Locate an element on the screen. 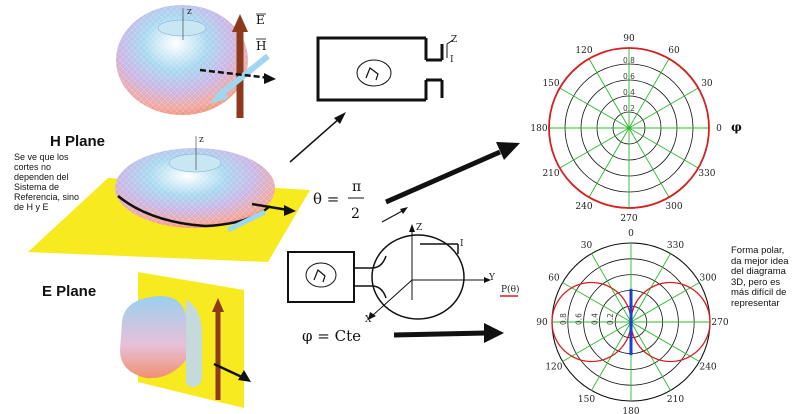 Image resolution: width=797 pixels, height=414 pixels. propagation-arrow-h is located at coordinates (273, 209).